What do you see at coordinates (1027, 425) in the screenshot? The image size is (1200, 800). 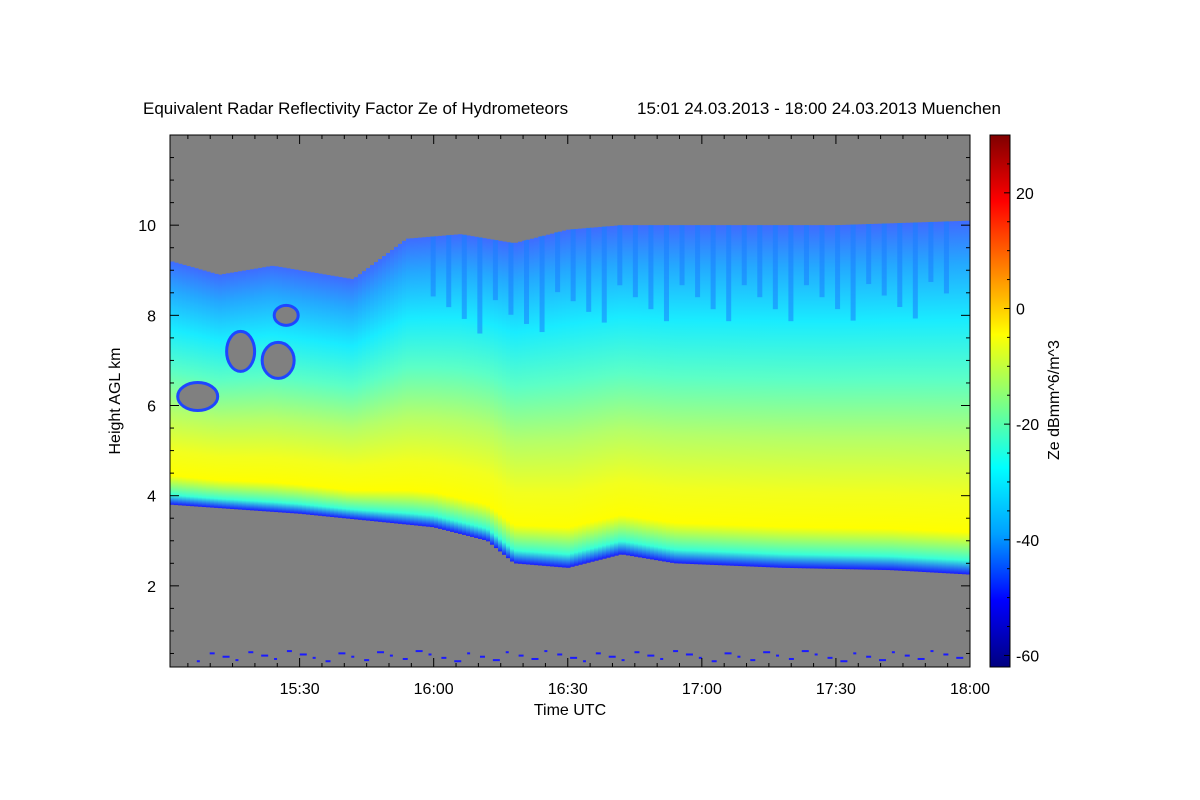 I see `colorbar-tick-label: -20` at bounding box center [1027, 425].